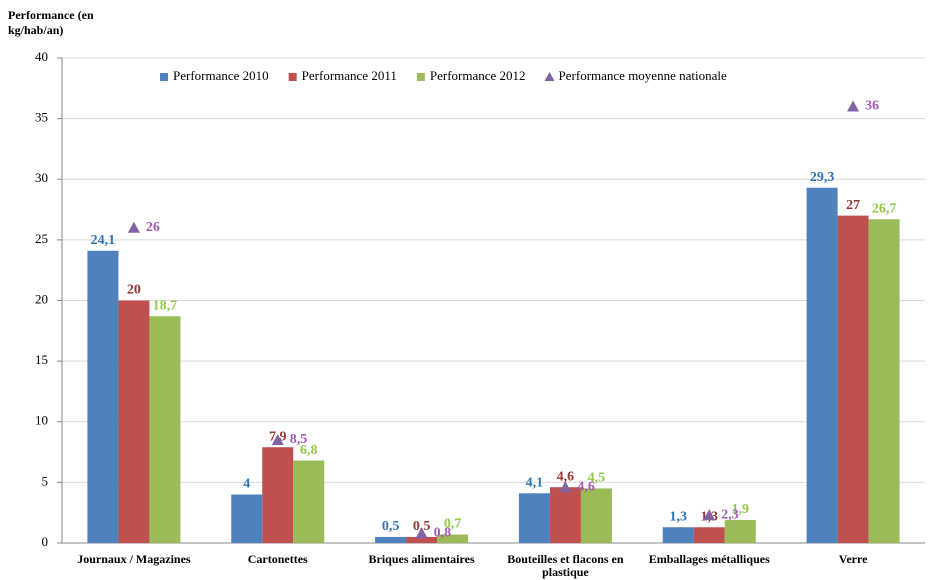 This screenshot has width=935, height=580. Describe the element at coordinates (853, 559) in the screenshot. I see `x-tick-label: Verre` at that location.